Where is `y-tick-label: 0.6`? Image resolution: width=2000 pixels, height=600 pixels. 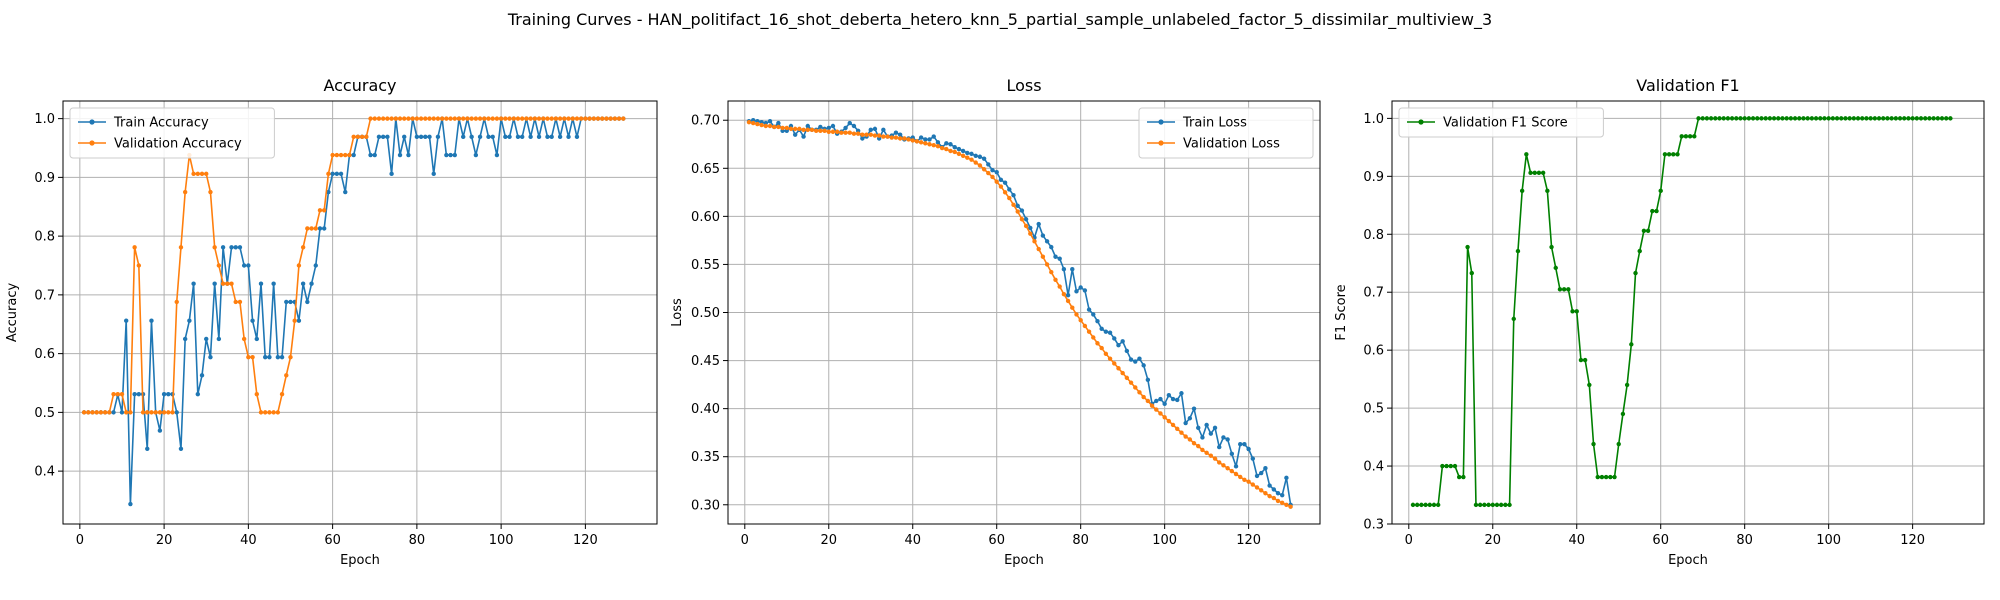 y-tick-label: 0.6 is located at coordinates (44, 354).